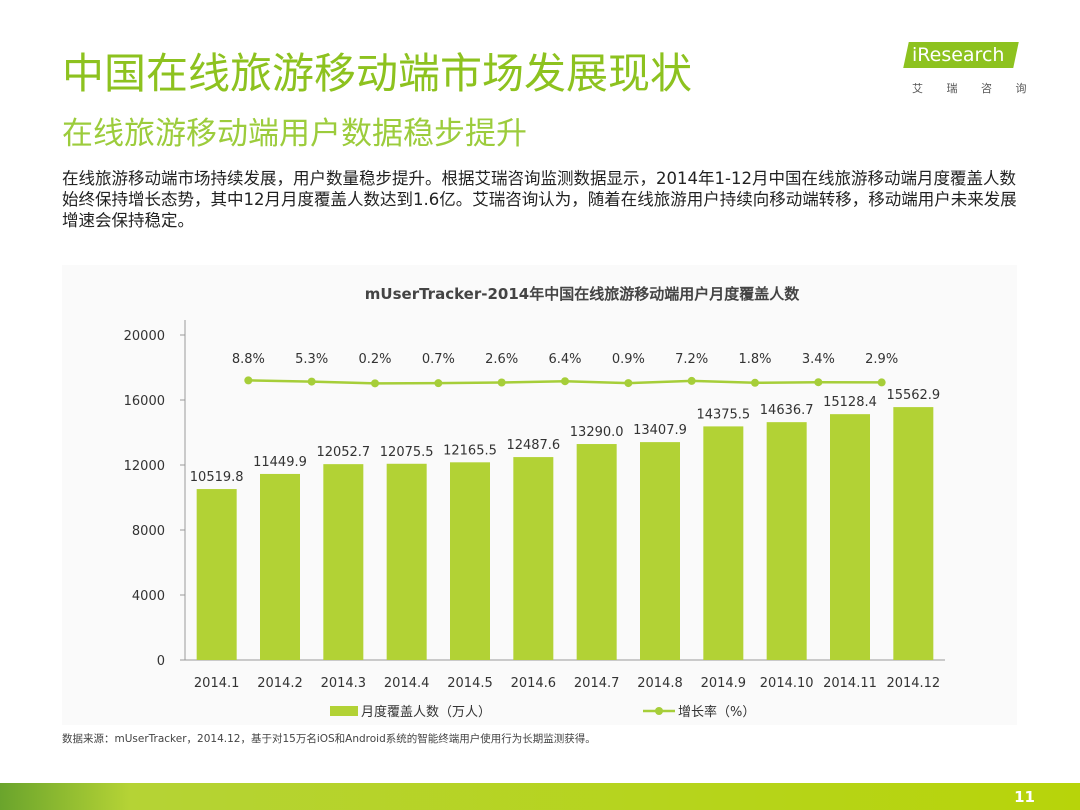 The height and width of the screenshot is (810, 1080). What do you see at coordinates (534, 683) in the screenshot?
I see `x-tick-label: 2014.6` at bounding box center [534, 683].